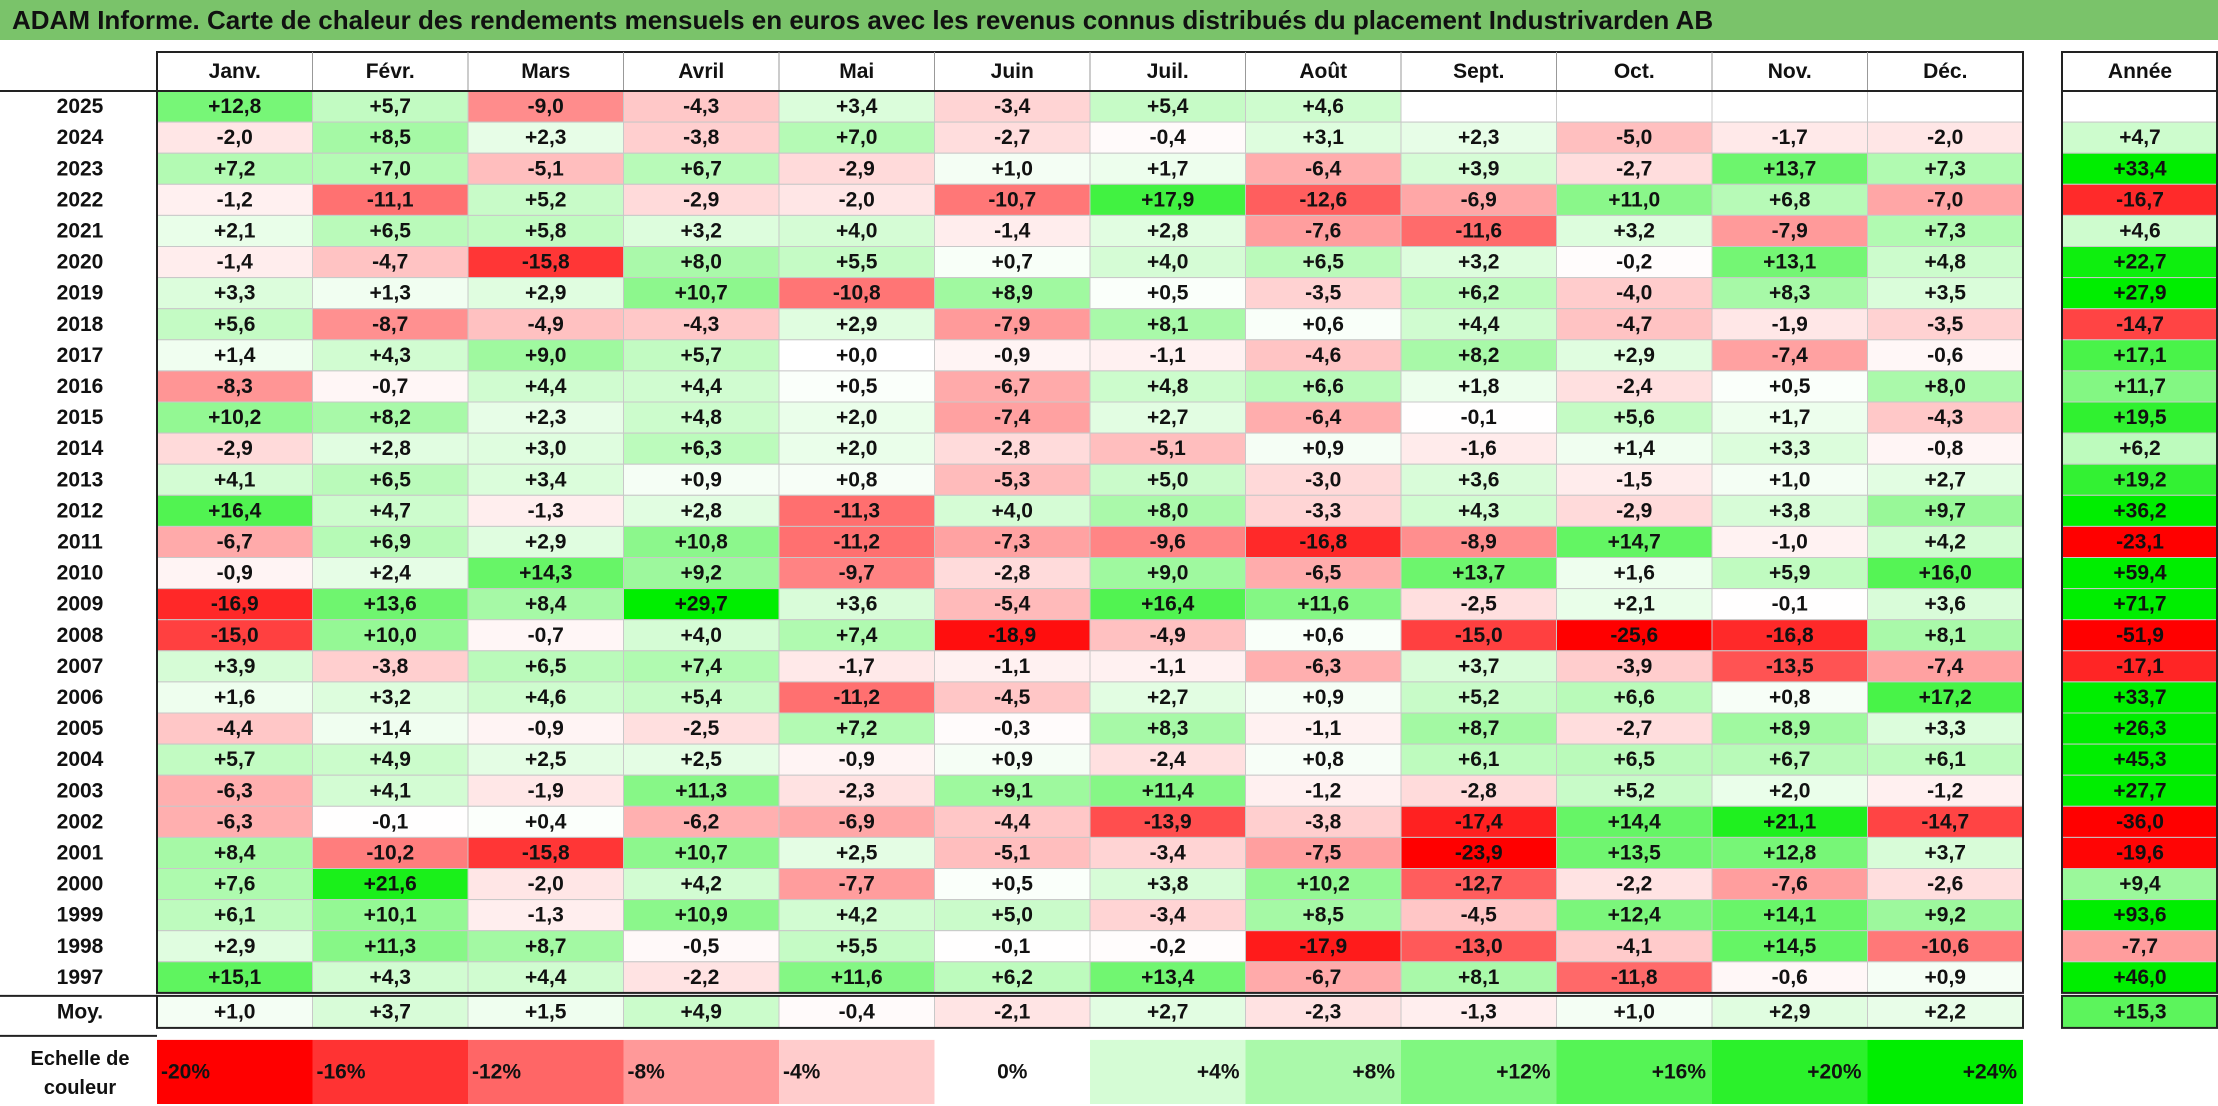  What do you see at coordinates (1323, 884) in the screenshot?
I see `heatmap-cell-label: +10,2` at bounding box center [1323, 884].